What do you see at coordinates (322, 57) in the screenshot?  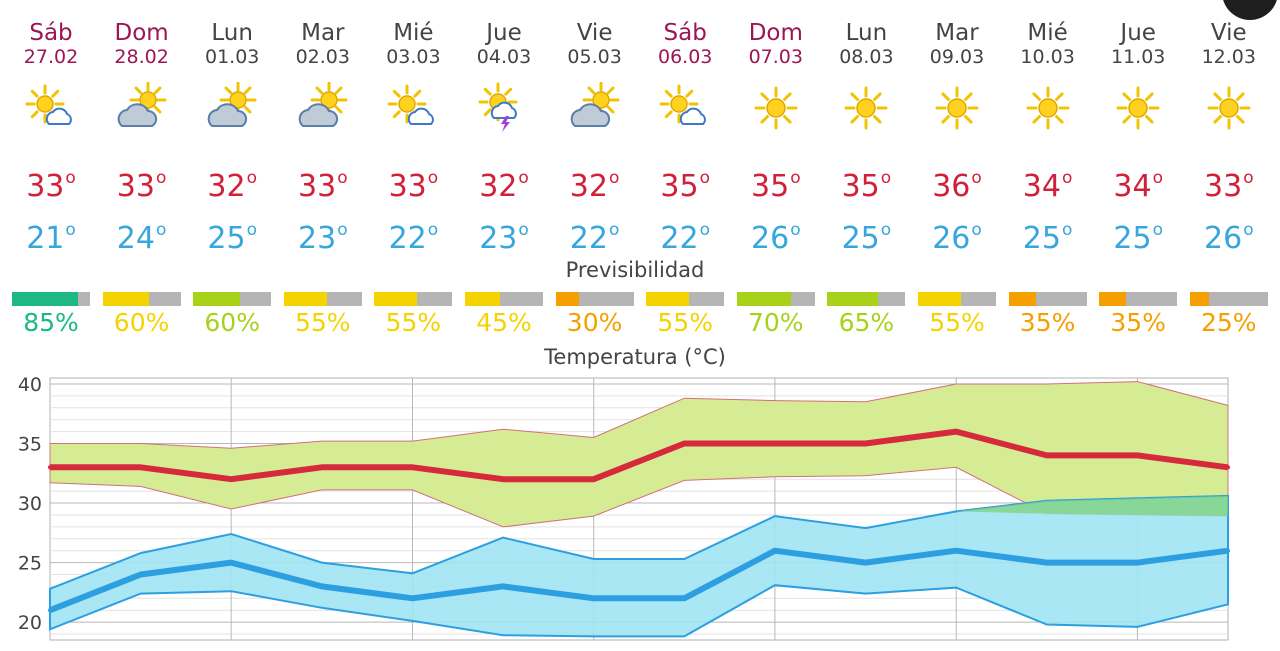 I see `day-date: 02.03` at bounding box center [322, 57].